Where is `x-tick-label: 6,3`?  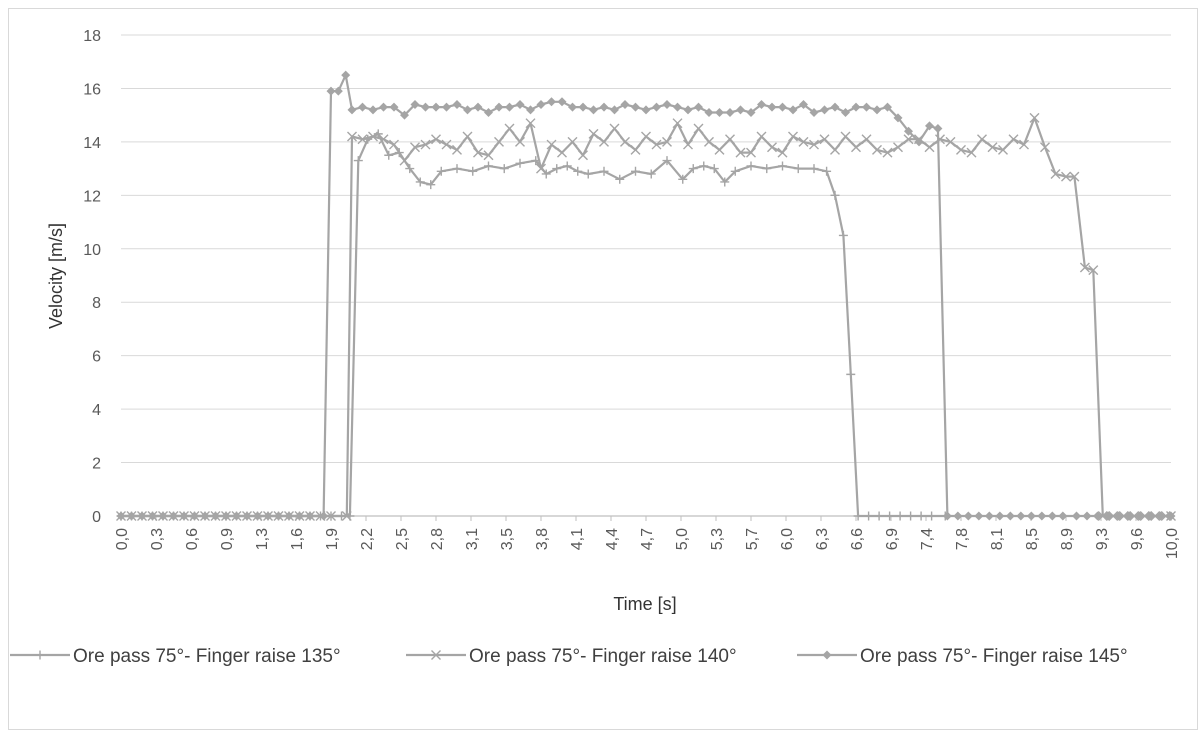 x-tick-label: 6,3 is located at coordinates (822, 539).